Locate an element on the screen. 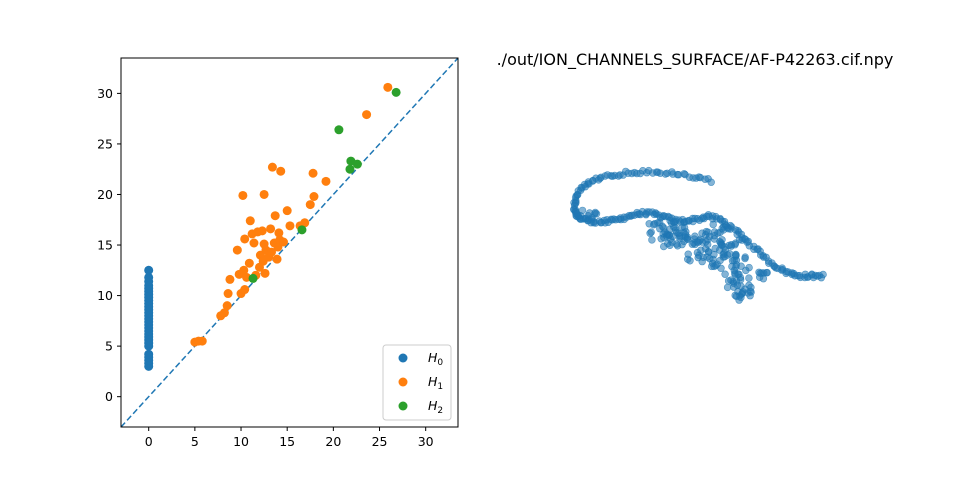 This screenshot has width=960, height=480. x-tick-label: 20 is located at coordinates (333, 441).